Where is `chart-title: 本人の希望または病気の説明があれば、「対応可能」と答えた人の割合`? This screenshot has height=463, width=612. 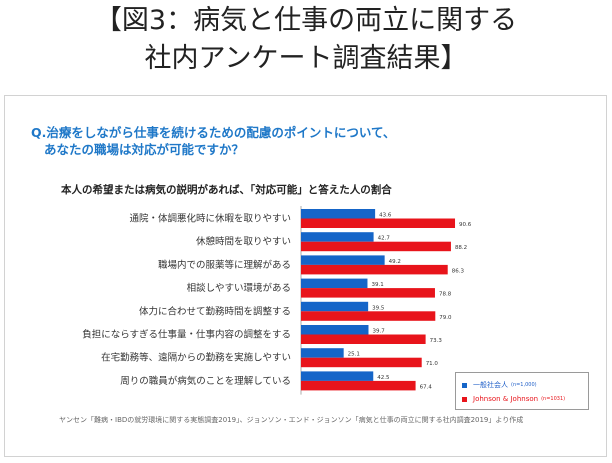
chart-title: 本人の希望または病気の説明があれば、「対応可能」と答えた人の割合 is located at coordinates (226, 190).